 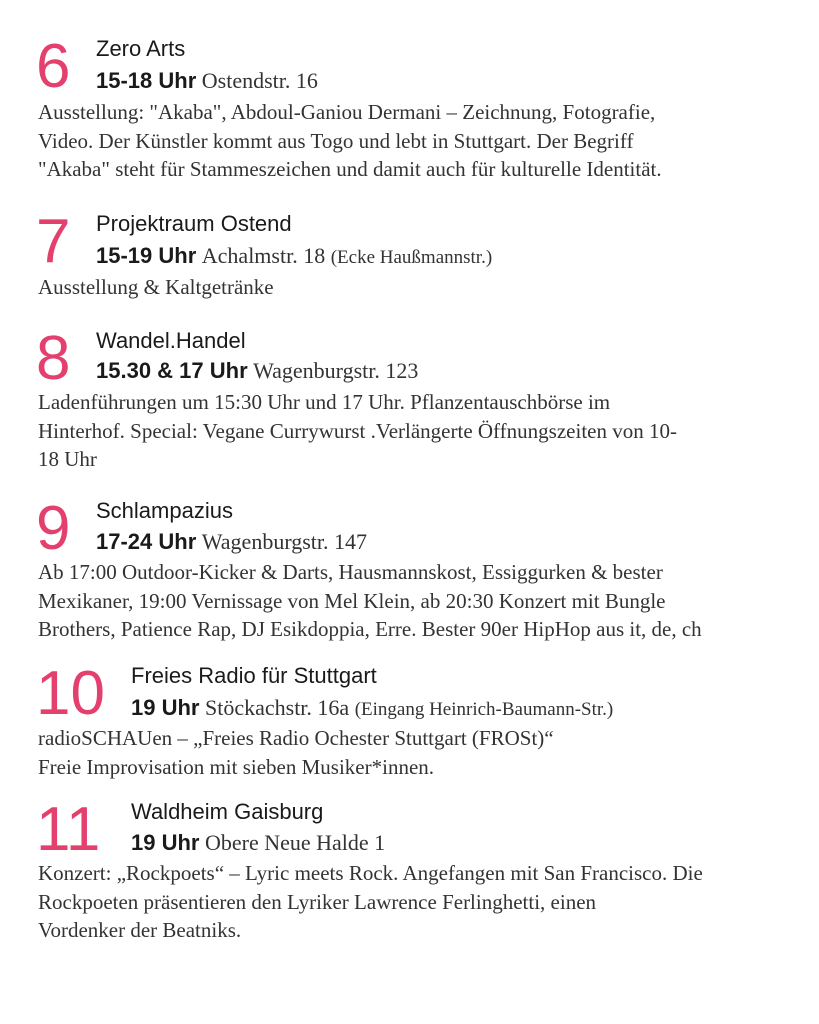 I want to click on event-time: 15-19 Uhr, so click(x=146, y=255).